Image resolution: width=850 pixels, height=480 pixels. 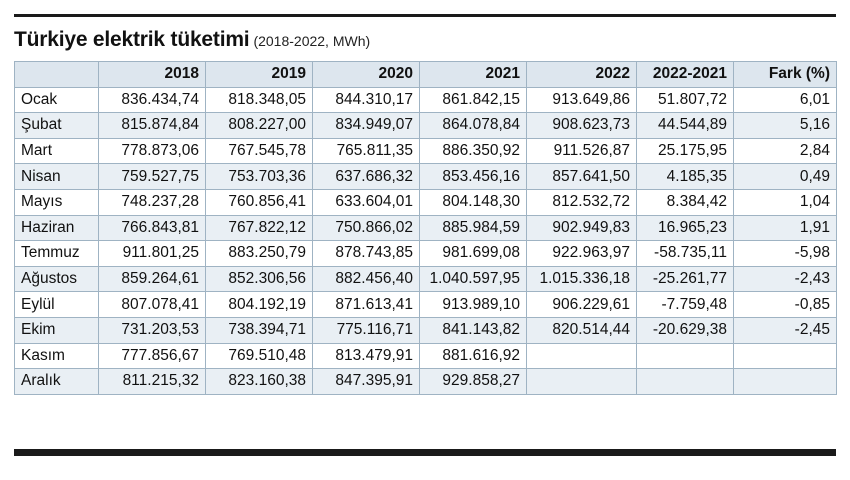 I want to click on value-2022: 857.641,50, so click(x=581, y=176).